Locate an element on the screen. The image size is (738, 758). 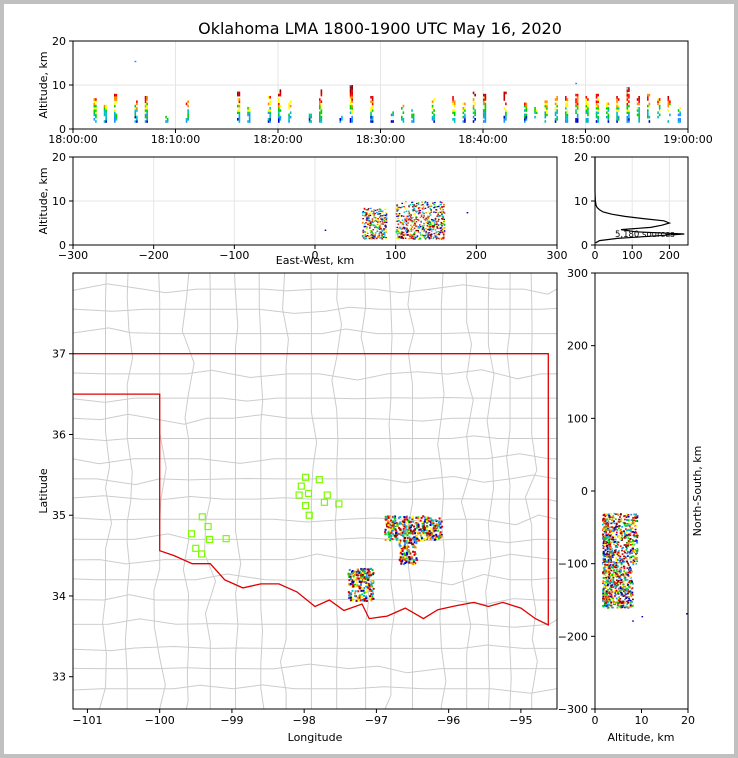
histogram-ytick-label: 10 is located at coordinates (581, 201).